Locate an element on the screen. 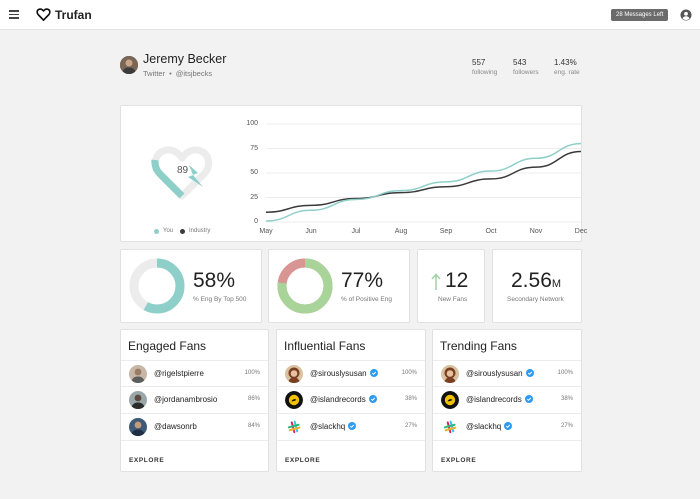 This screenshot has height=499, width=700. legend-you: You is located at coordinates (163, 231).